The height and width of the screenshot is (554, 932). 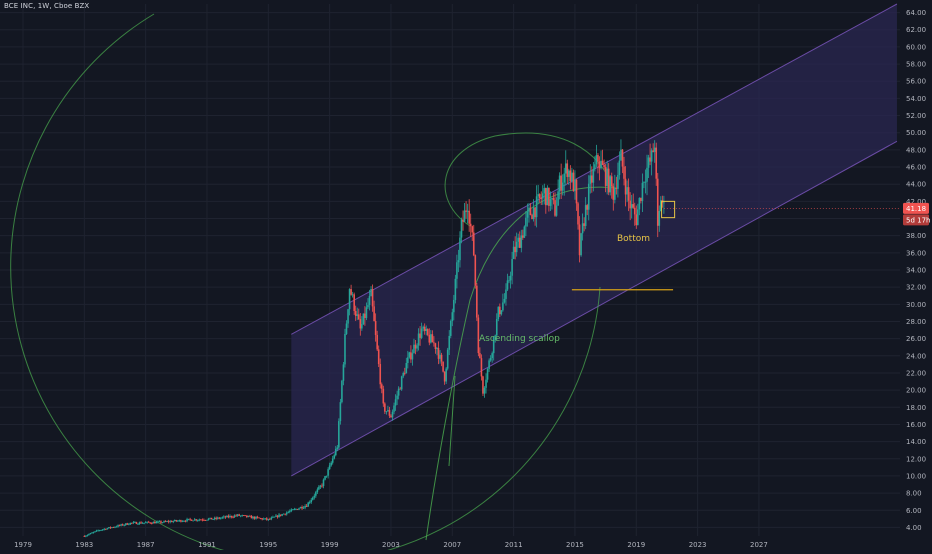 I want to click on y-tick-label: 56.00, so click(x=916, y=82).